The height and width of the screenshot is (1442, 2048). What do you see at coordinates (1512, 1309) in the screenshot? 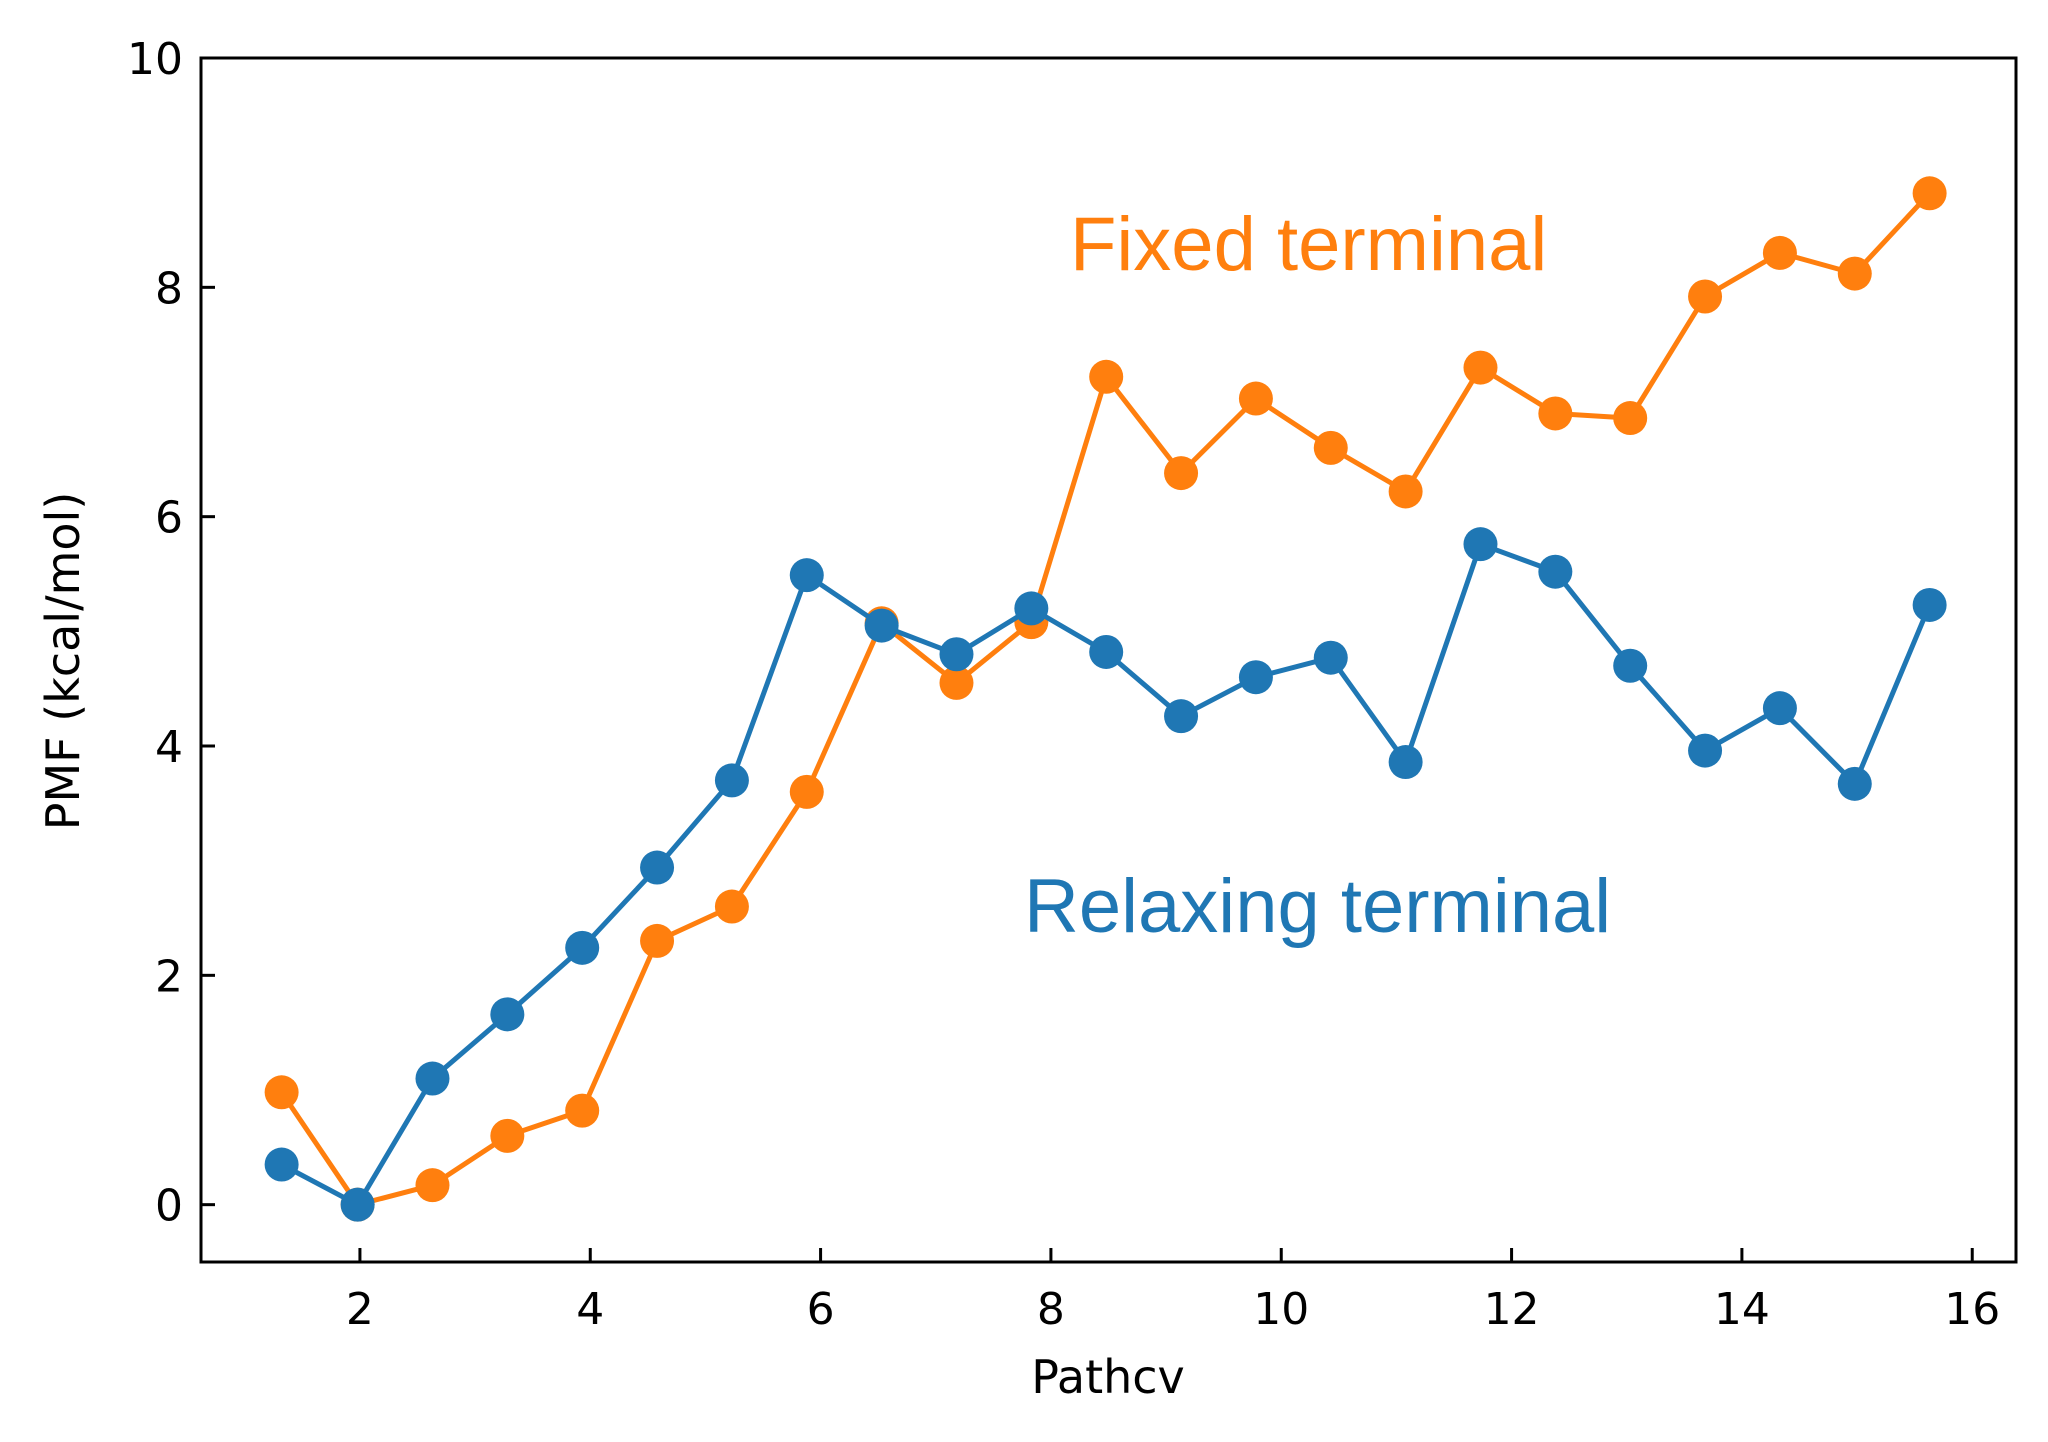
I see `x-tick-label: 12` at bounding box center [1512, 1309].